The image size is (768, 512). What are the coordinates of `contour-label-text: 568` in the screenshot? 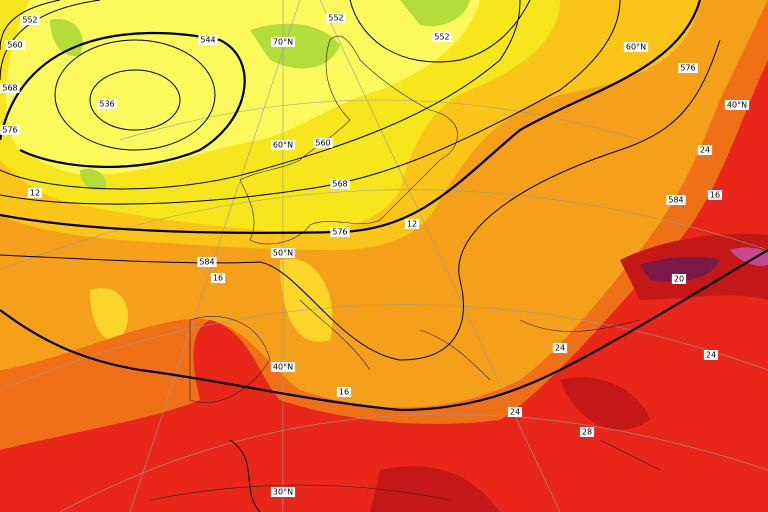 It's located at (339, 184).